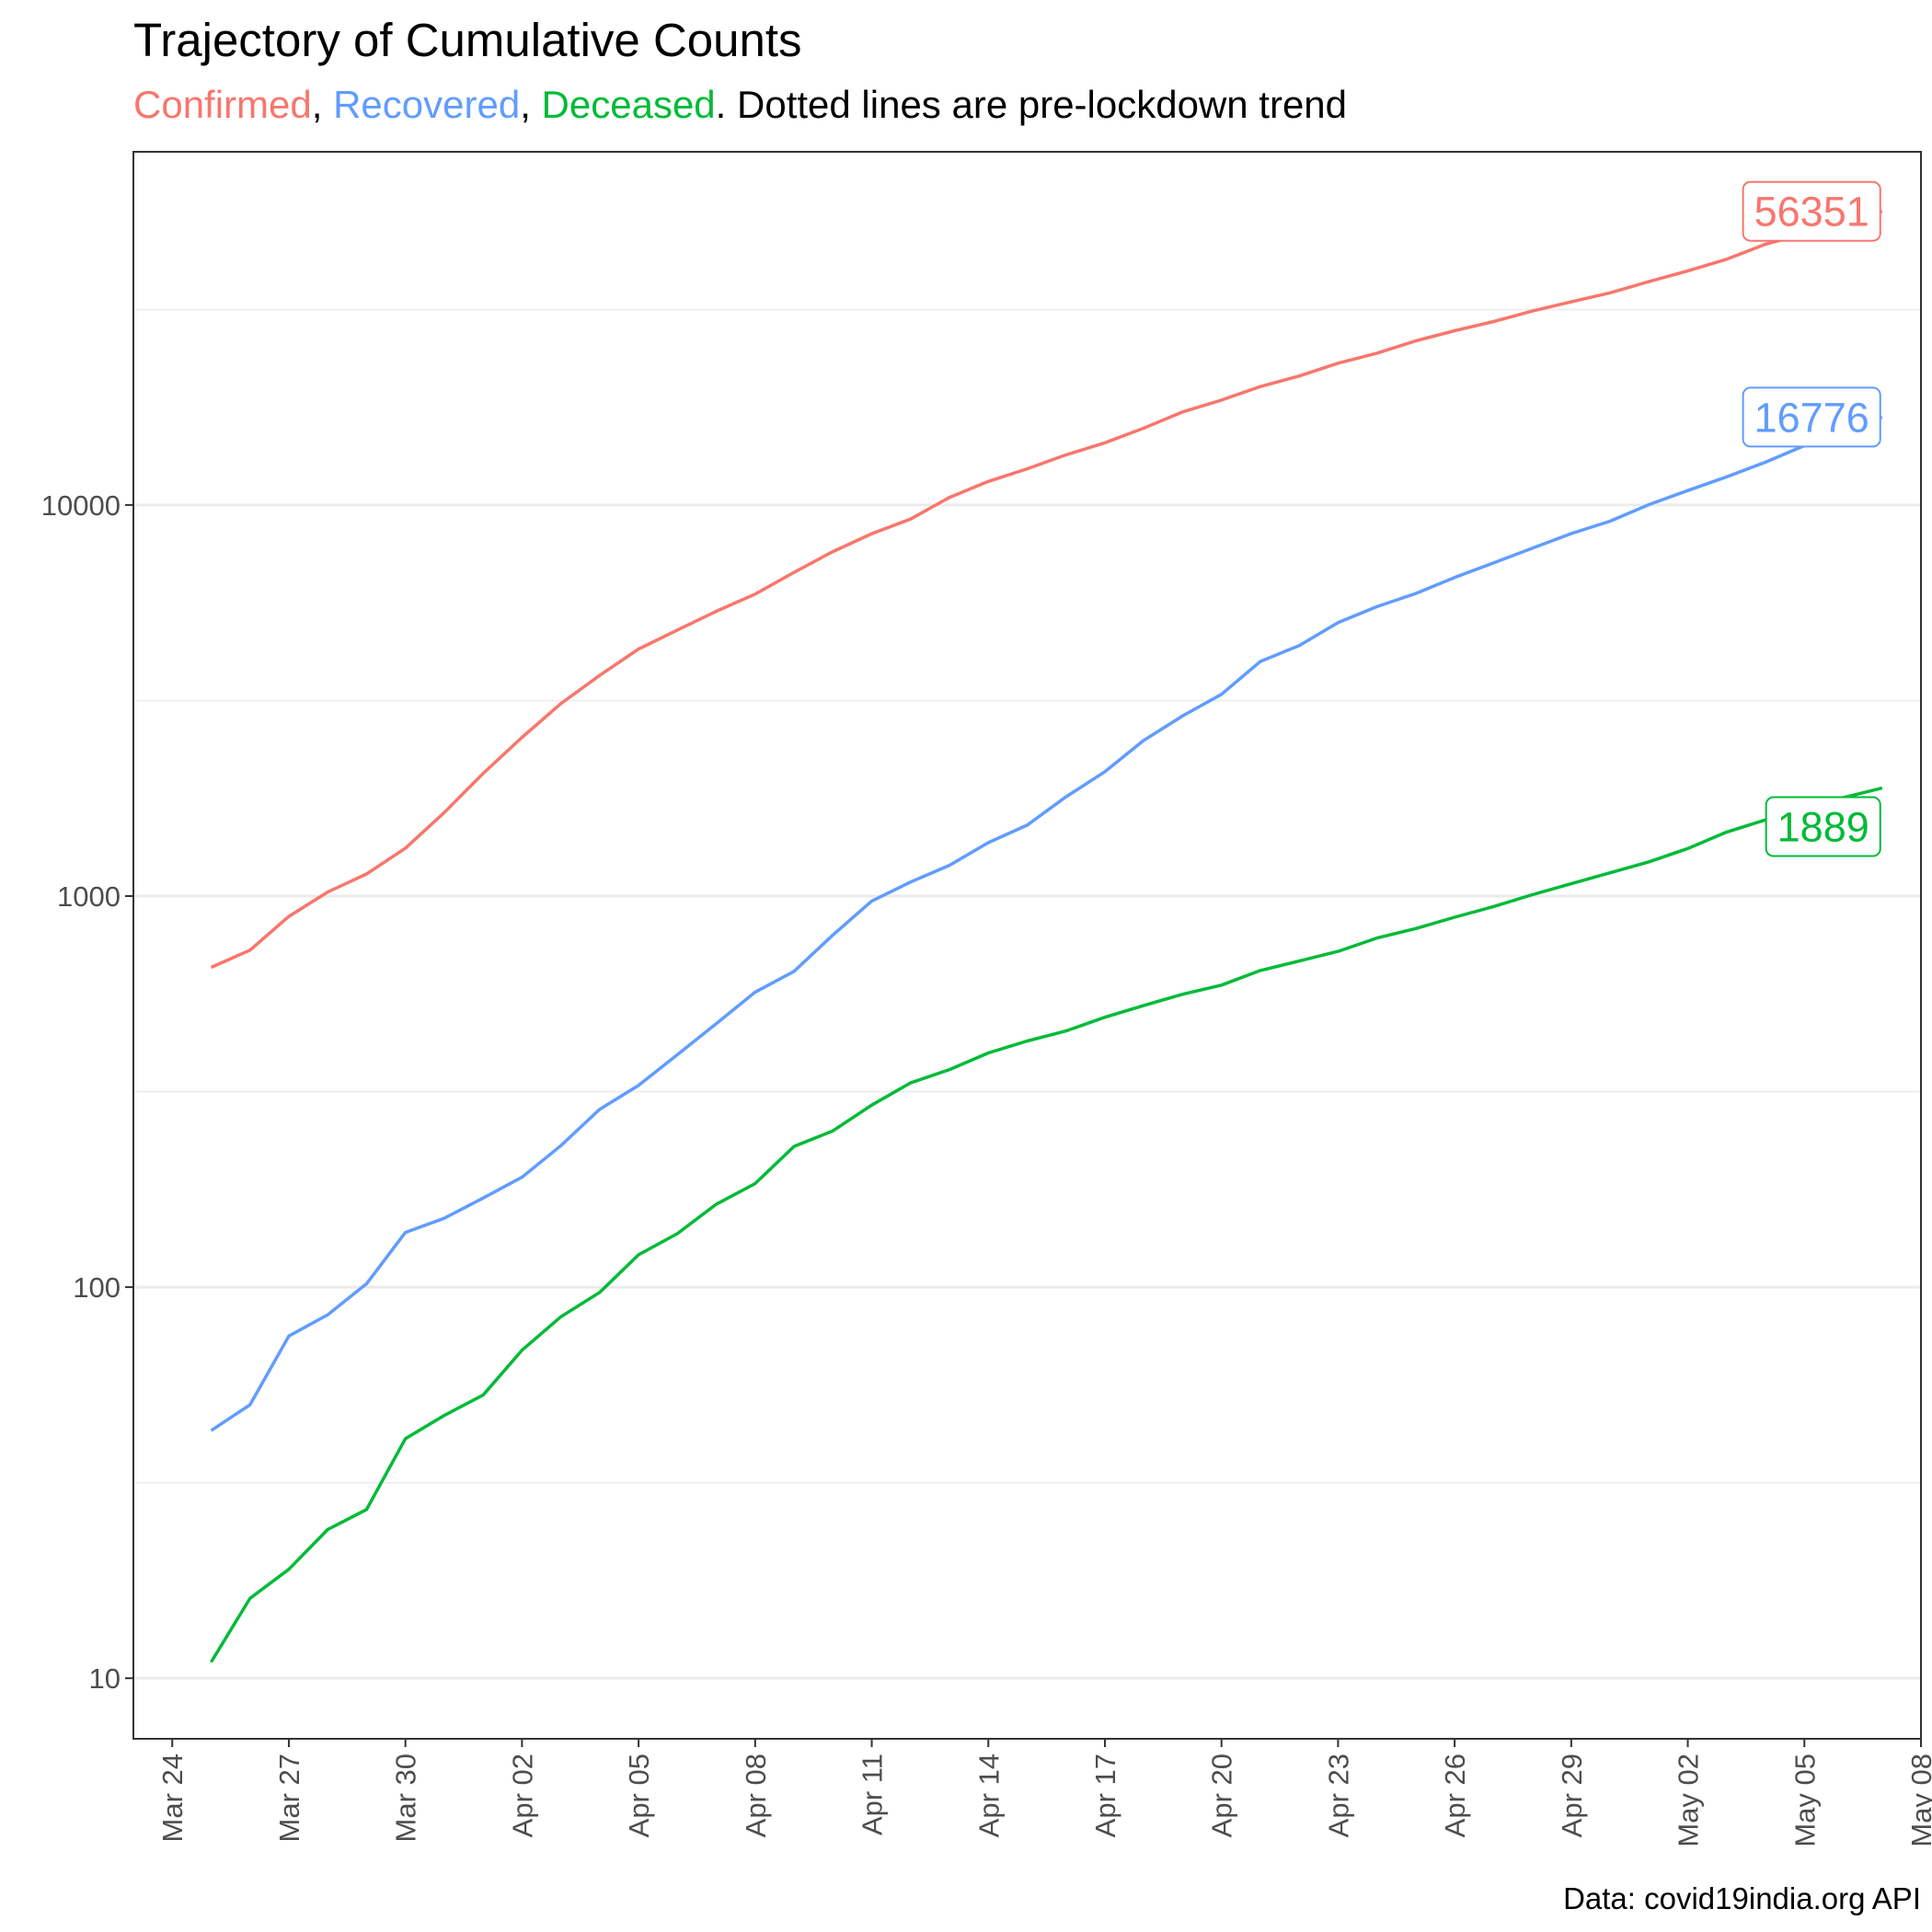 This screenshot has height=1932, width=1932. Describe the element at coordinates (1689, 1800) in the screenshot. I see `x-tick-label: May 02` at that location.